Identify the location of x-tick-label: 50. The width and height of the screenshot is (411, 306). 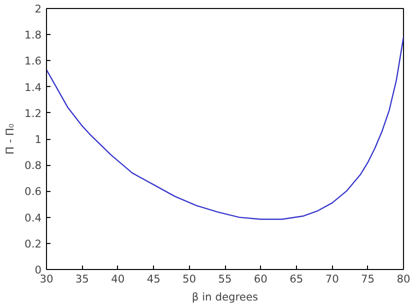
(189, 279).